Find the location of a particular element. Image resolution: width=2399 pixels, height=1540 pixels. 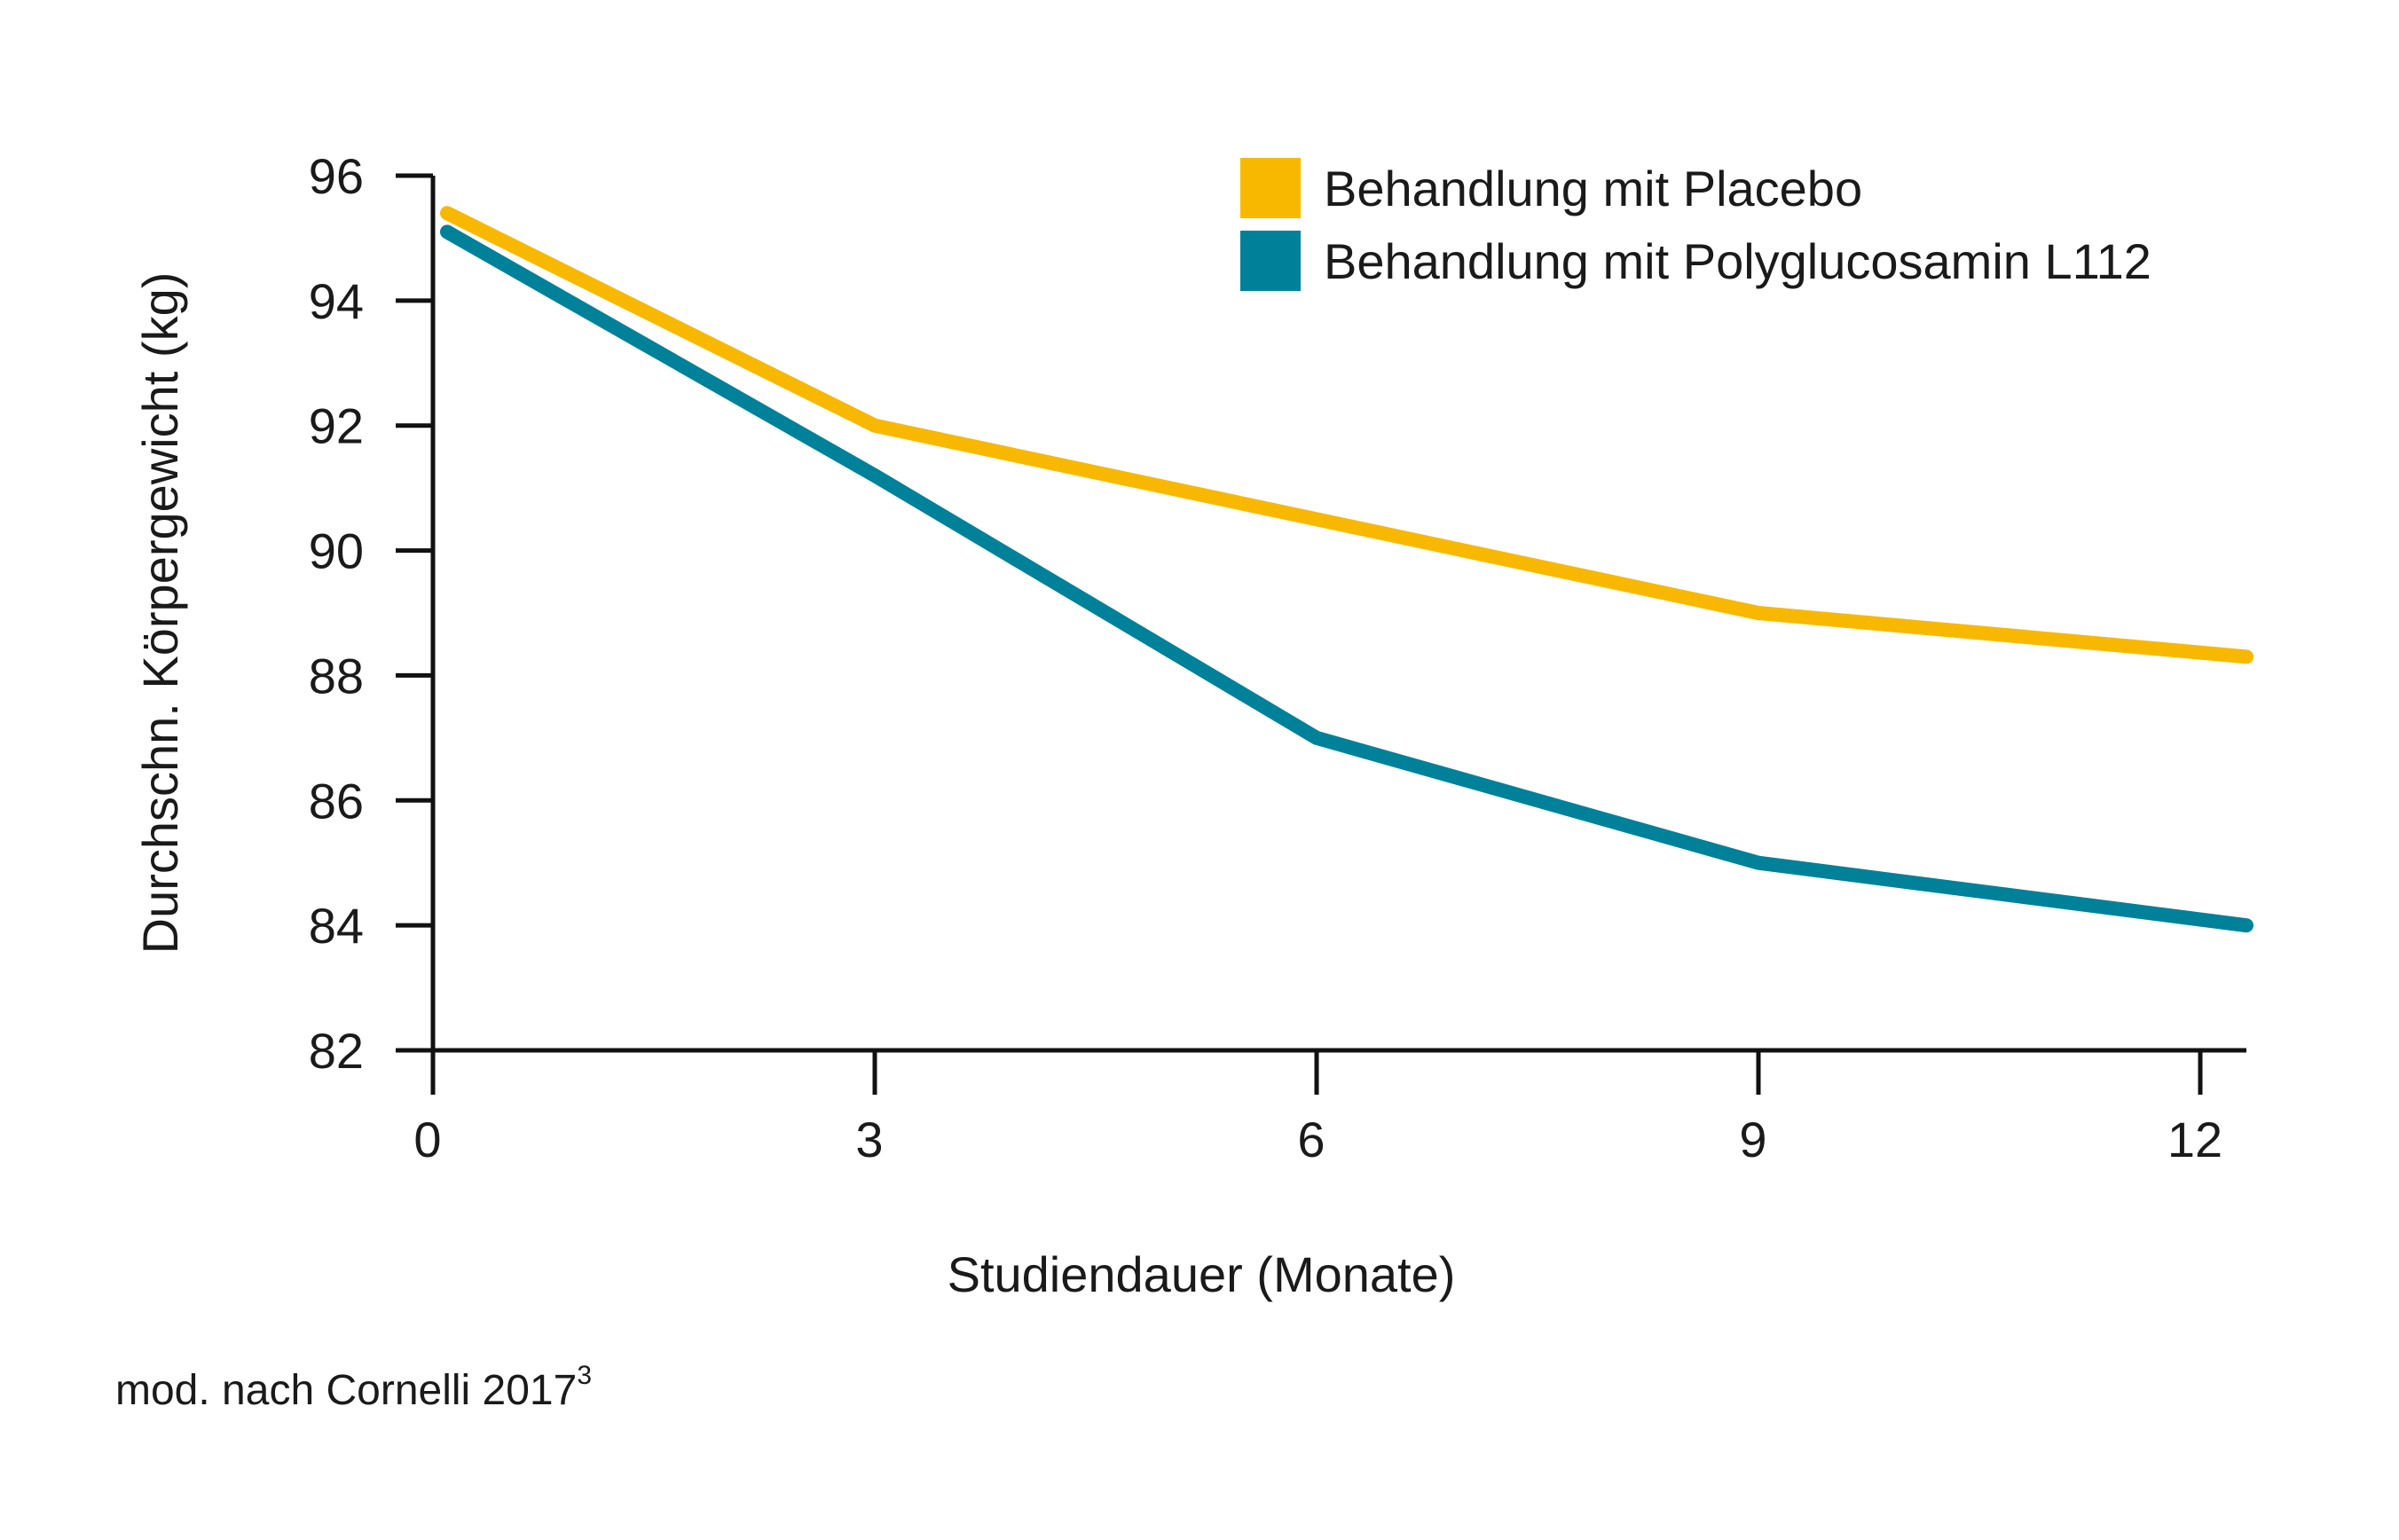

source-note: mod. nach Cornelli 20173 is located at coordinates (353, 1388).